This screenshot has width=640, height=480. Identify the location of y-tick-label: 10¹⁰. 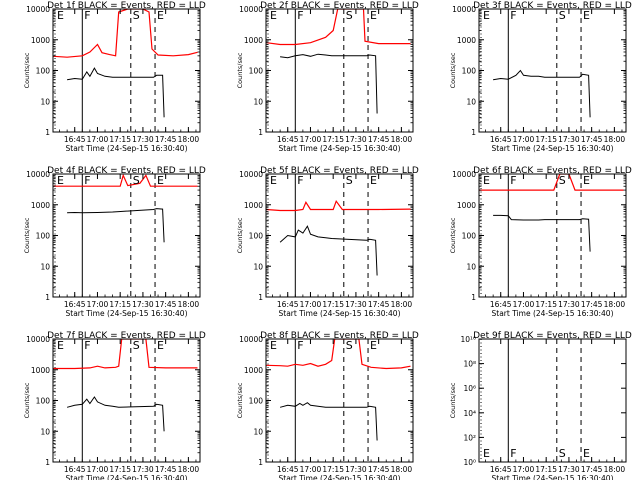
(468, 339).